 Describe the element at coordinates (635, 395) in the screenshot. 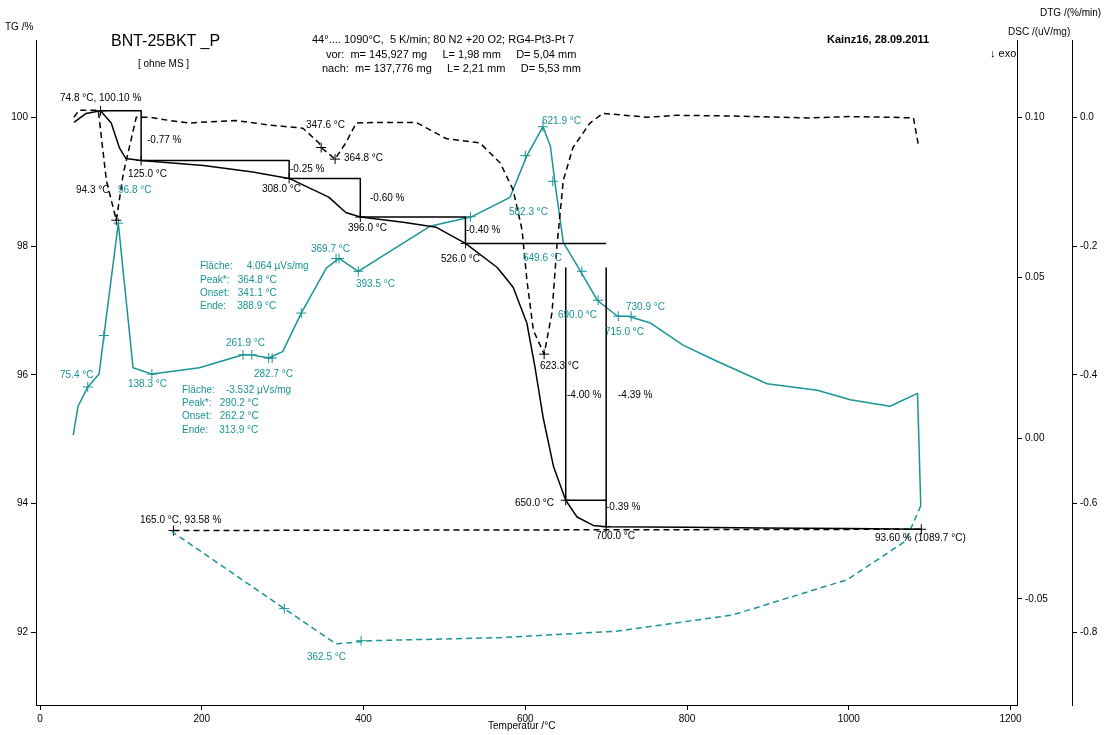

I see `annotation: -4.39 %` at that location.